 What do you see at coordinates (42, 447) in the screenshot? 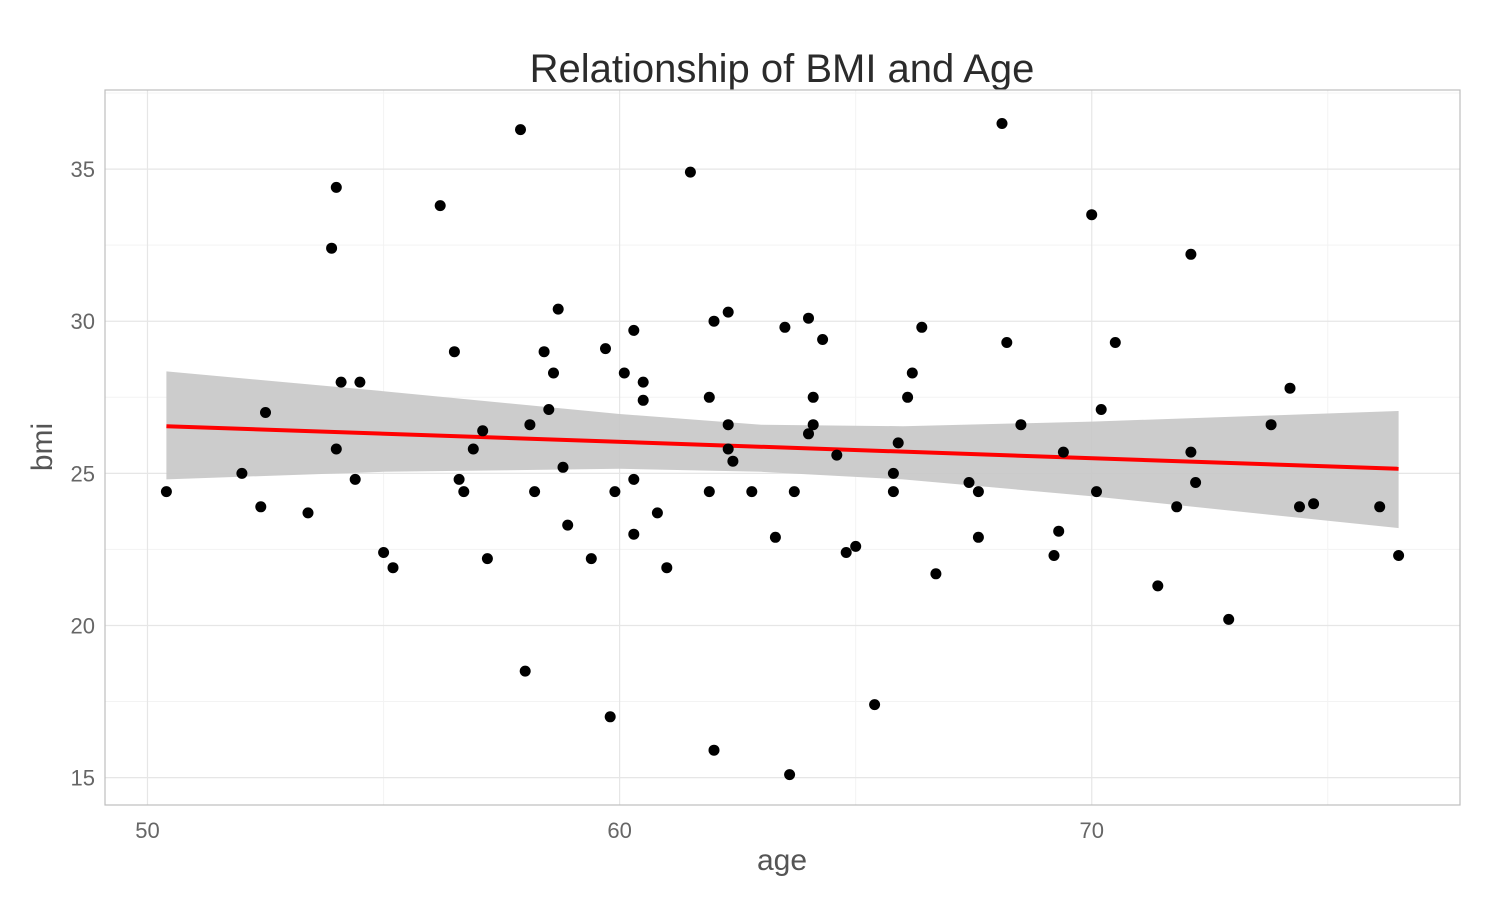
I see `y-axis-label: bmi` at bounding box center [42, 447].